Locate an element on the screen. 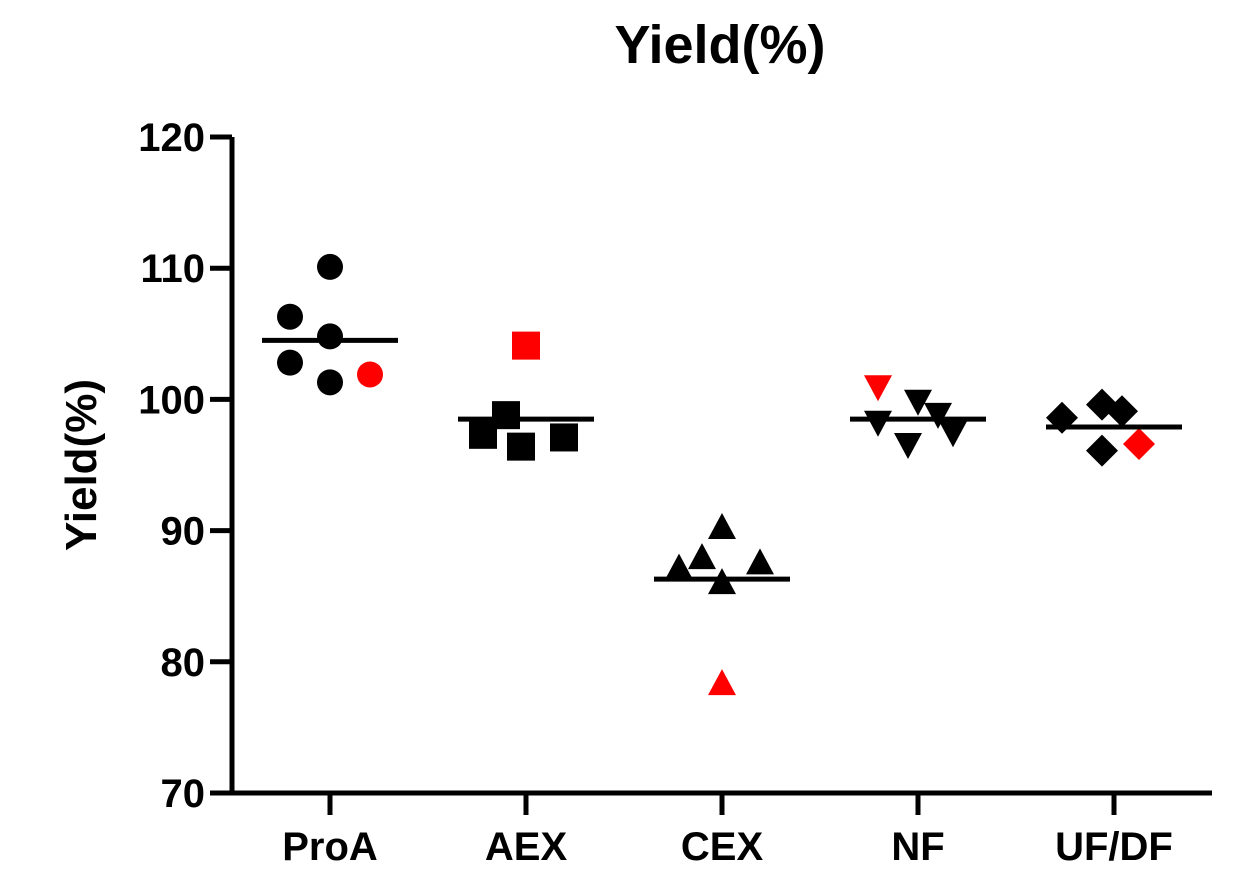 The image size is (1253, 879). y-tick-label: 110 is located at coordinates (172, 269).